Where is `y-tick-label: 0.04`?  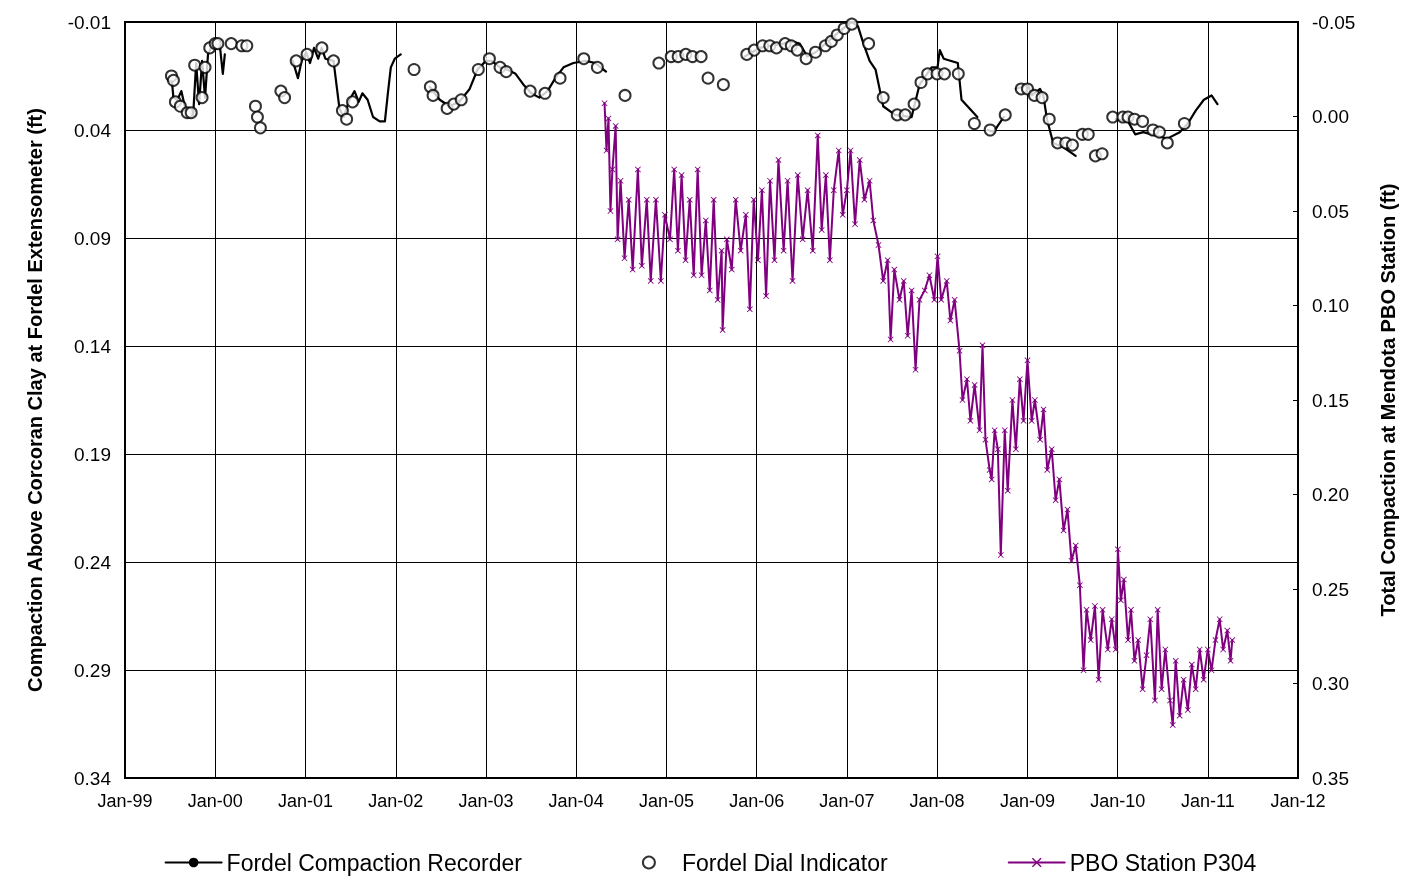 y-tick-label: 0.04 is located at coordinates (93, 130).